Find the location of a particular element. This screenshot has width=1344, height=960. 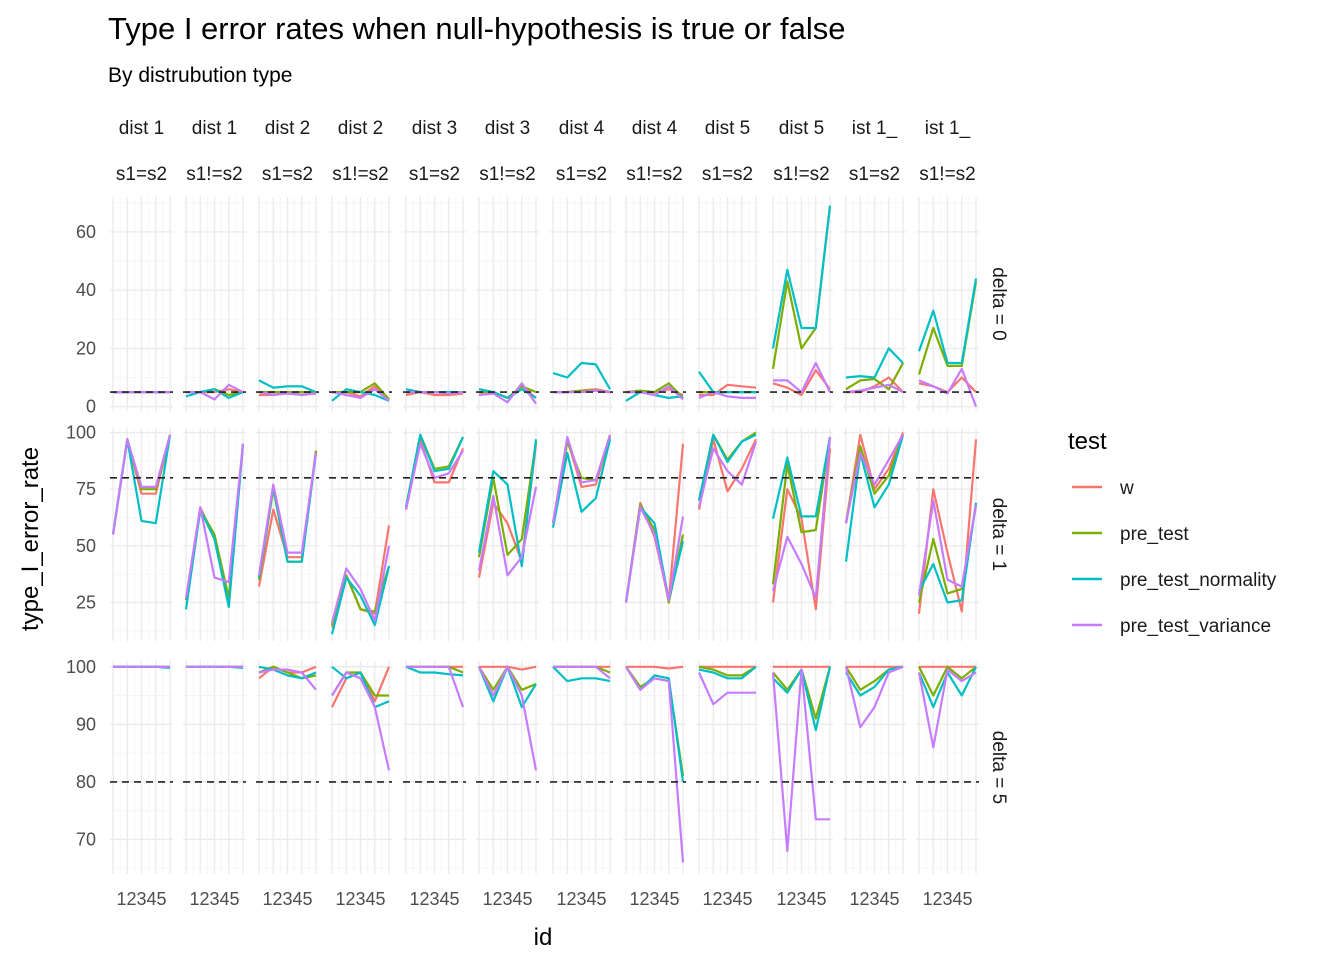

row-strips: delta = 0 delta = 1 delta = 5 is located at coordinates (998, 535).